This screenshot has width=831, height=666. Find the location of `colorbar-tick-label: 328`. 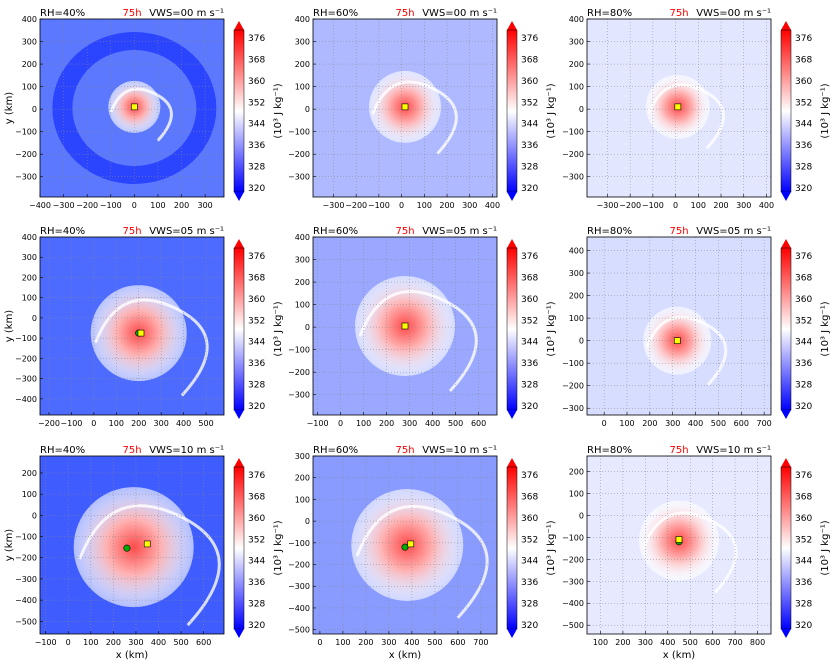

colorbar-tick-label: 328 is located at coordinates (529, 168).